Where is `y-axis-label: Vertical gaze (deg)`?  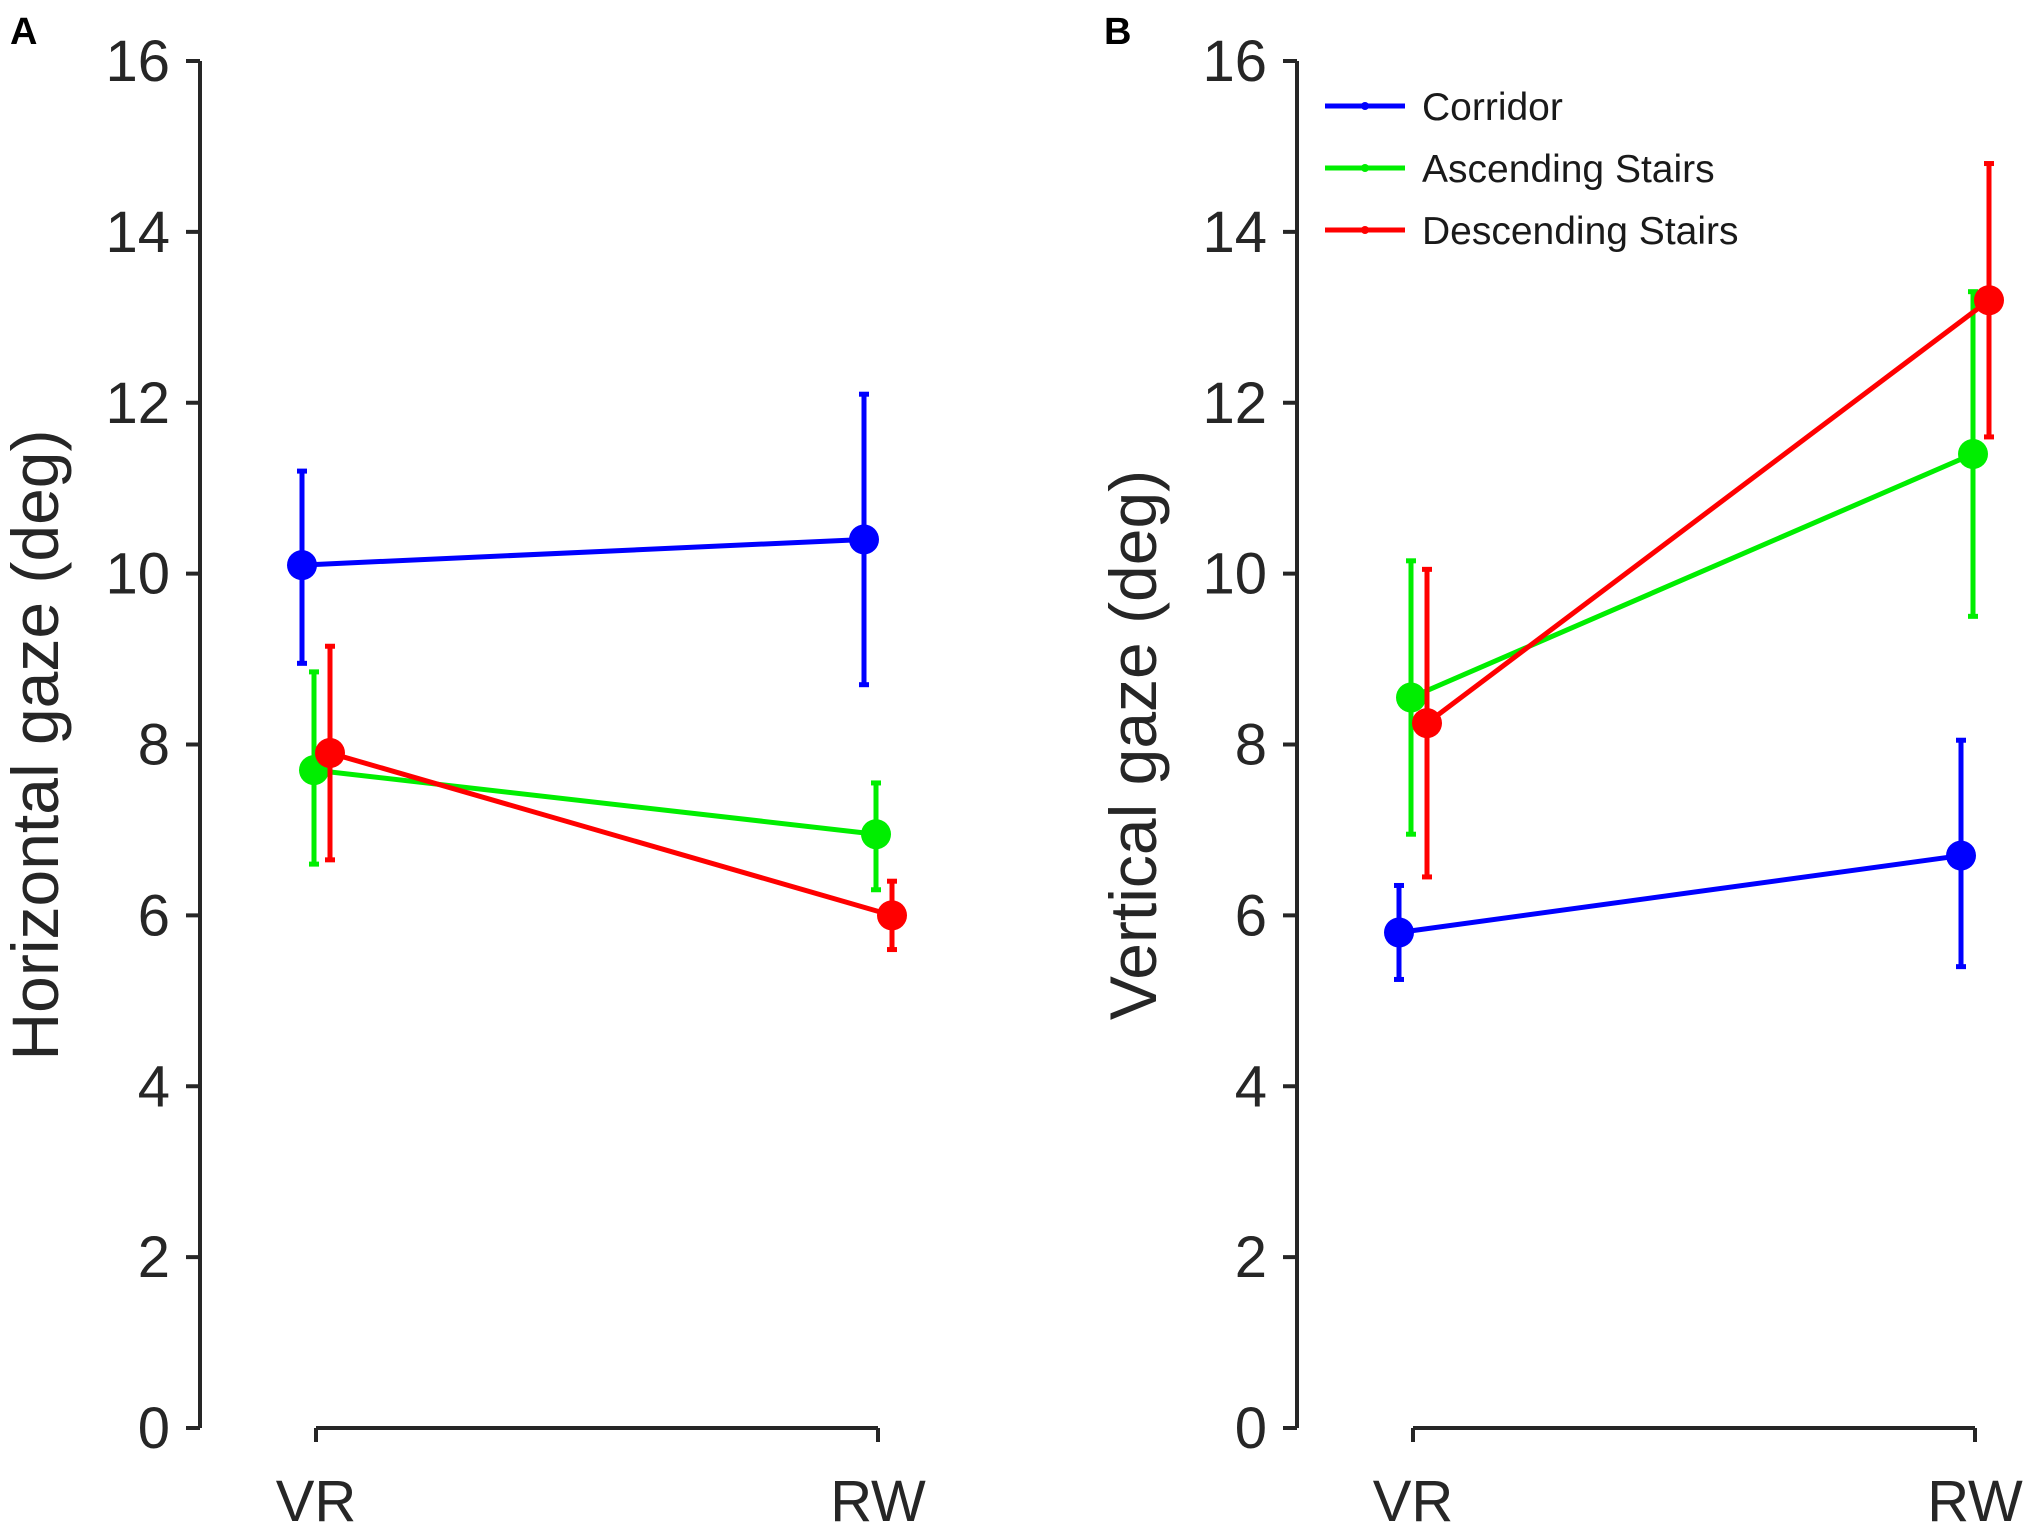 y-axis-label: Vertical gaze (deg) is located at coordinates (1133, 745).